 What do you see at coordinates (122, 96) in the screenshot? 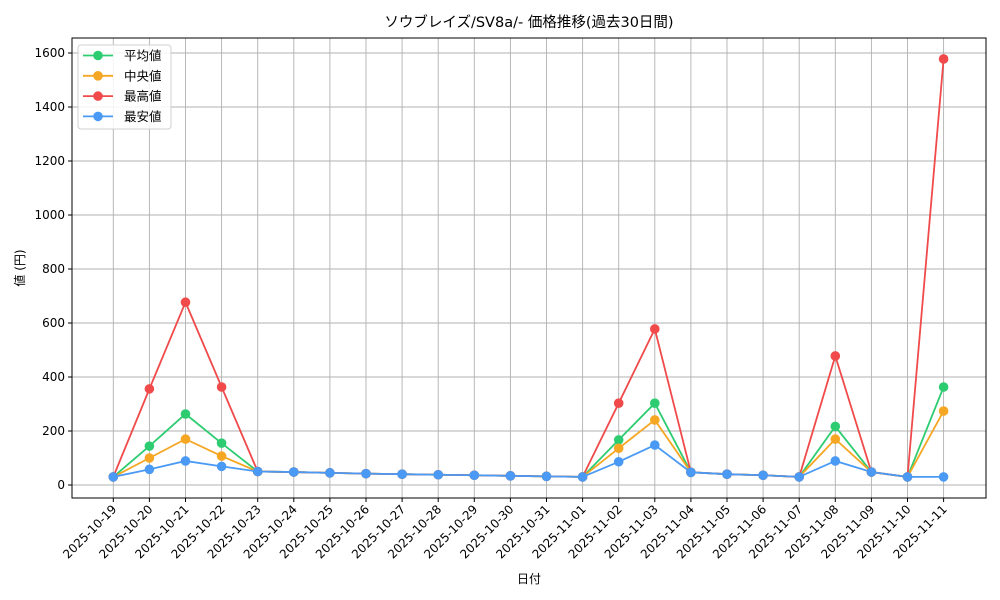
I see `legend-item: 最高値` at bounding box center [122, 96].